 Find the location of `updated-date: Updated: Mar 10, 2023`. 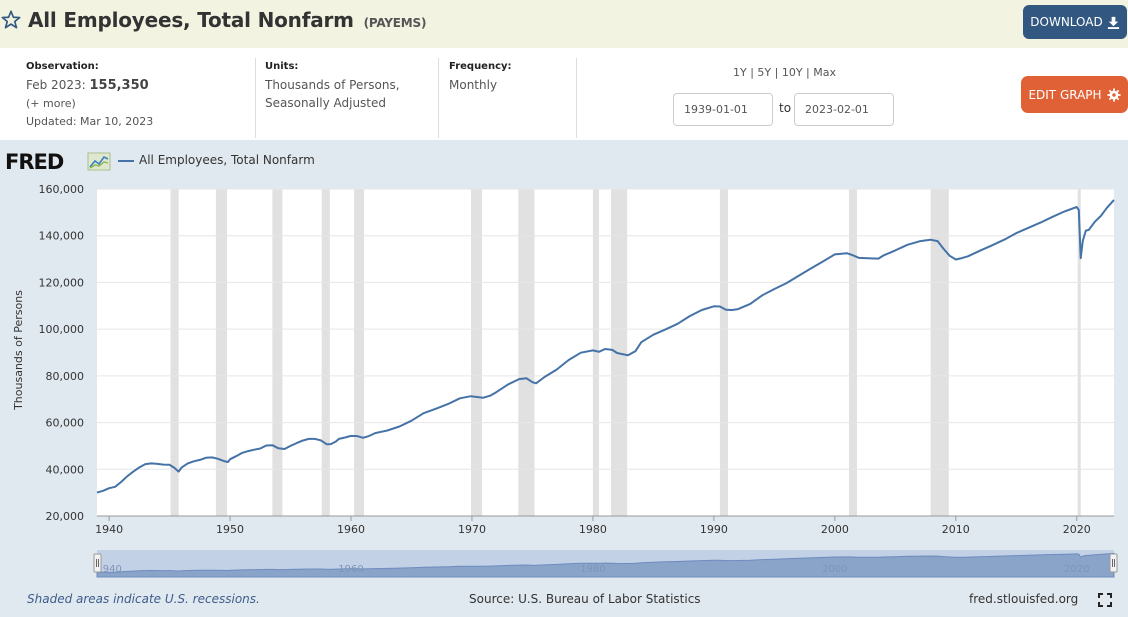

updated-date: Updated: Mar 10, 2023 is located at coordinates (90, 121).